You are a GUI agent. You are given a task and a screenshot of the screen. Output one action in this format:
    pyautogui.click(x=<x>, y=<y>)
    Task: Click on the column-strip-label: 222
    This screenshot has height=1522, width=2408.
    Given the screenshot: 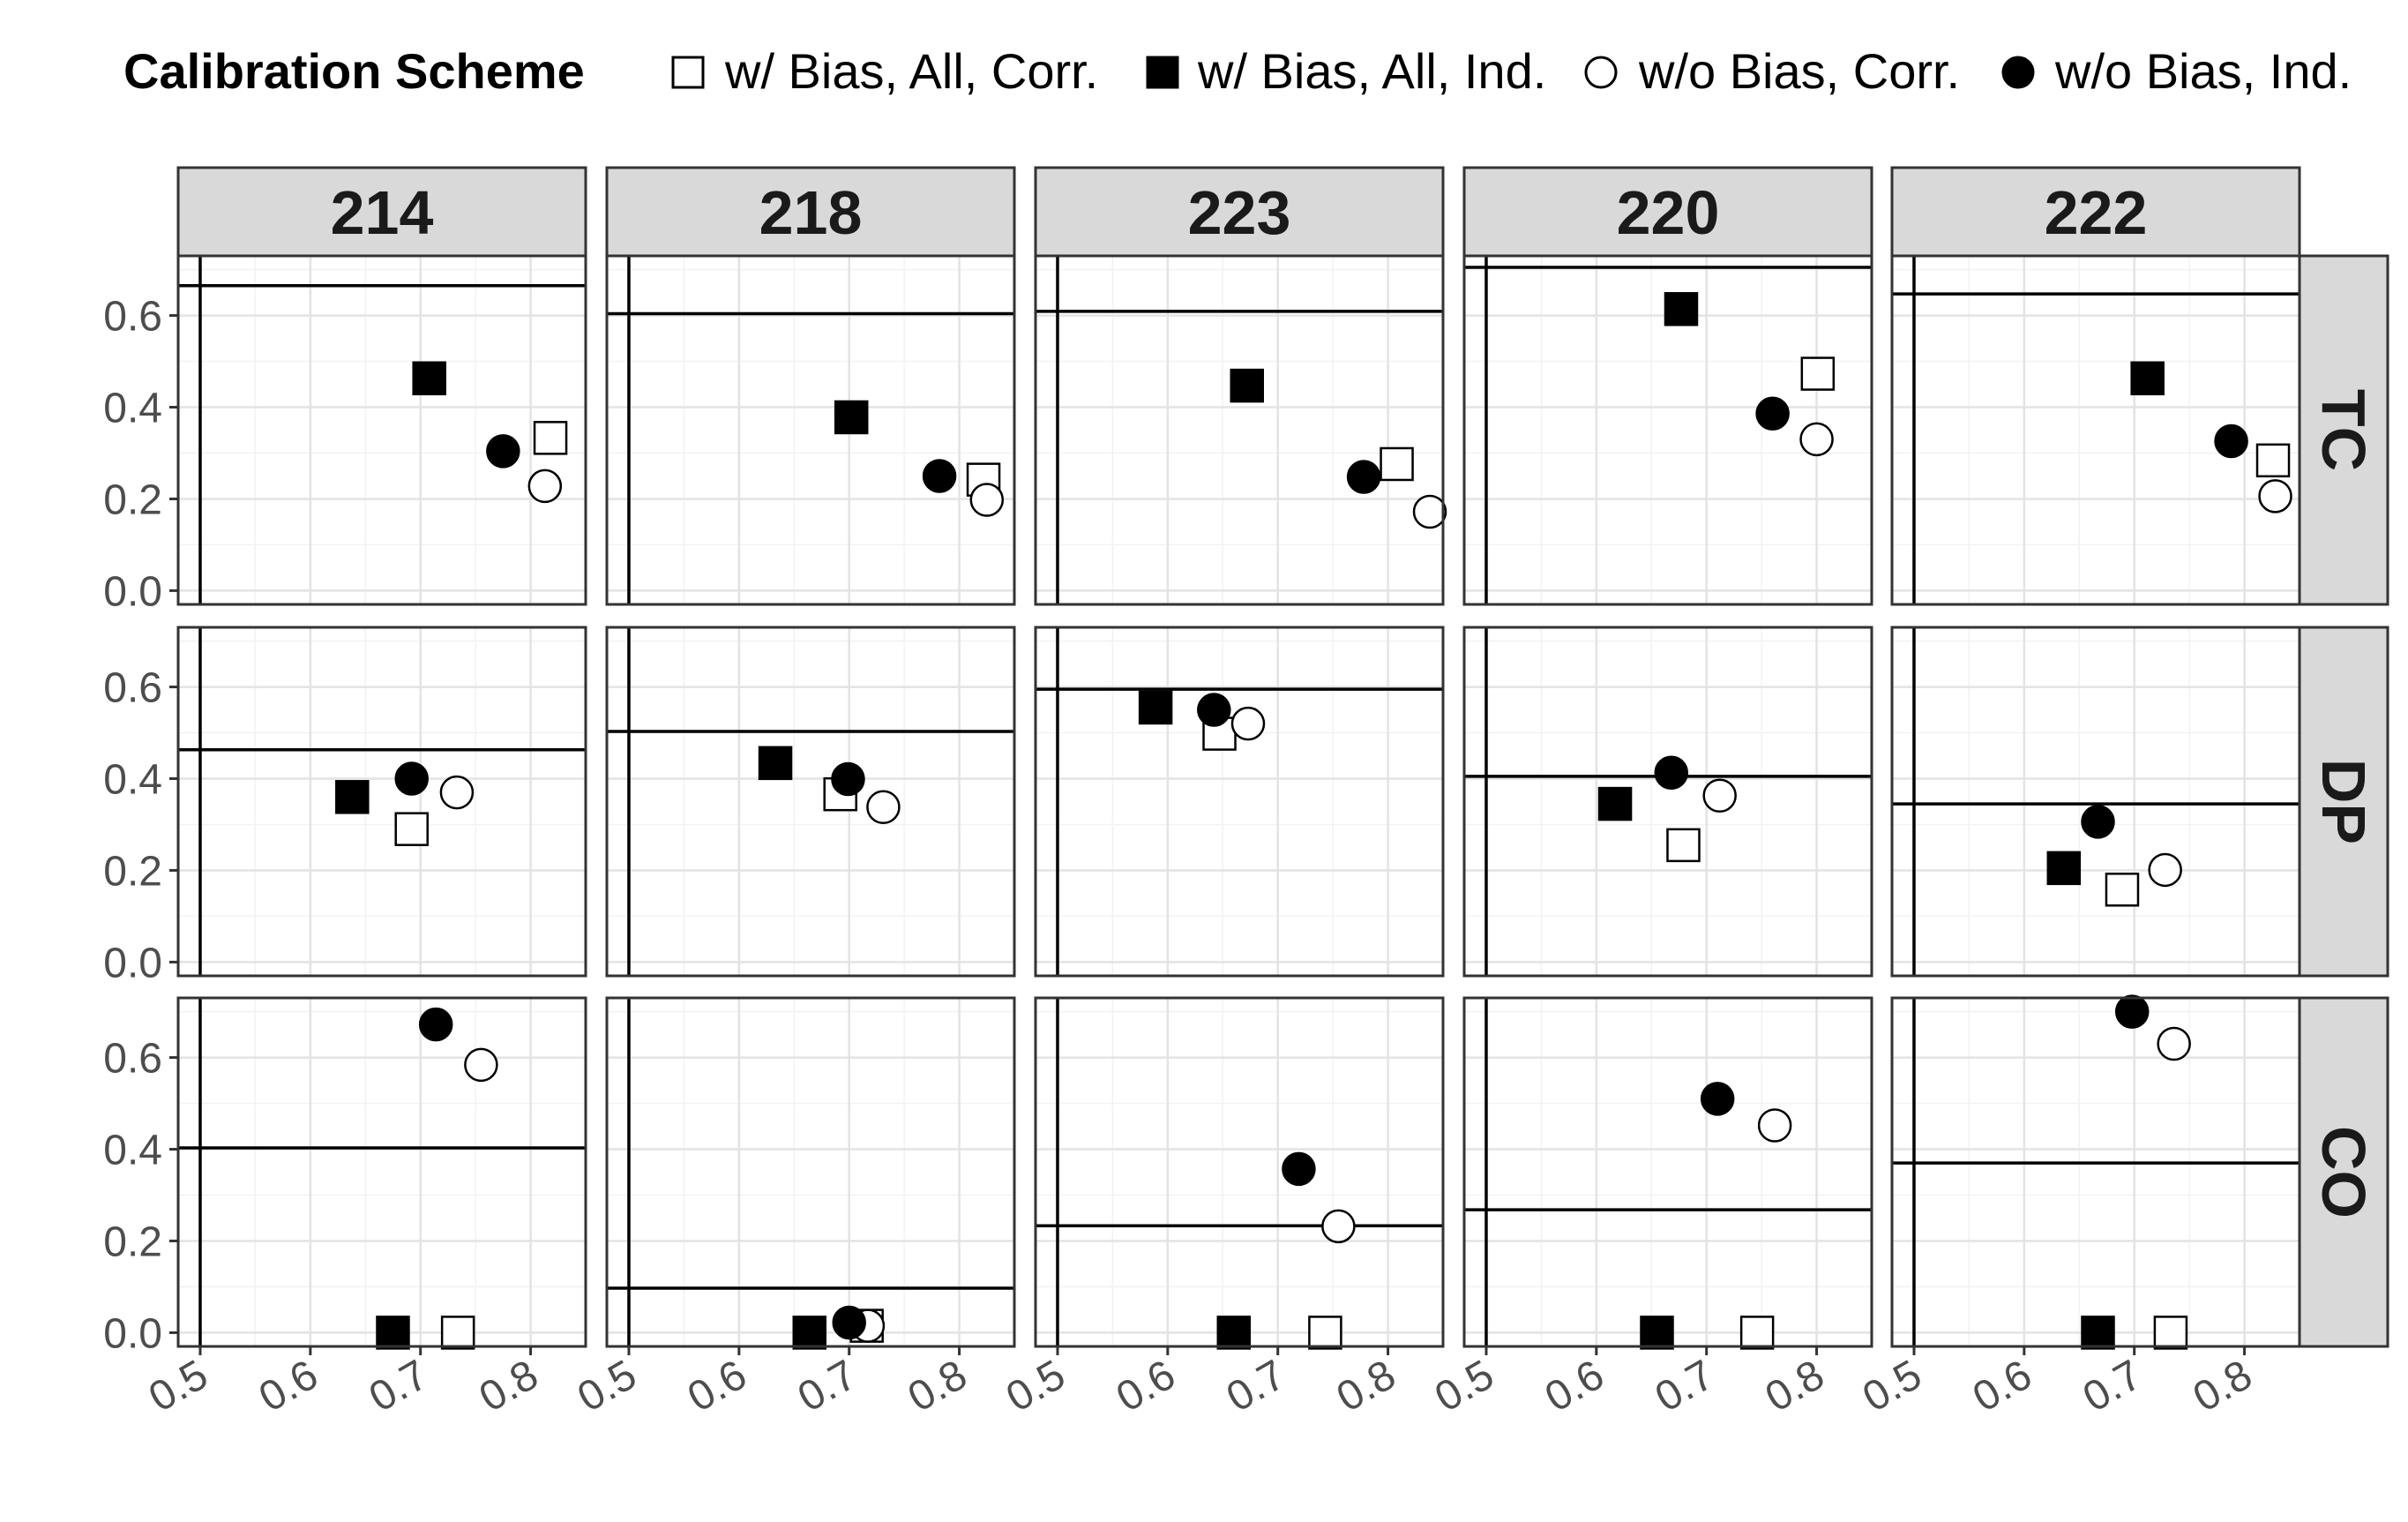 What is the action you would take?
    pyautogui.click(x=2096, y=212)
    